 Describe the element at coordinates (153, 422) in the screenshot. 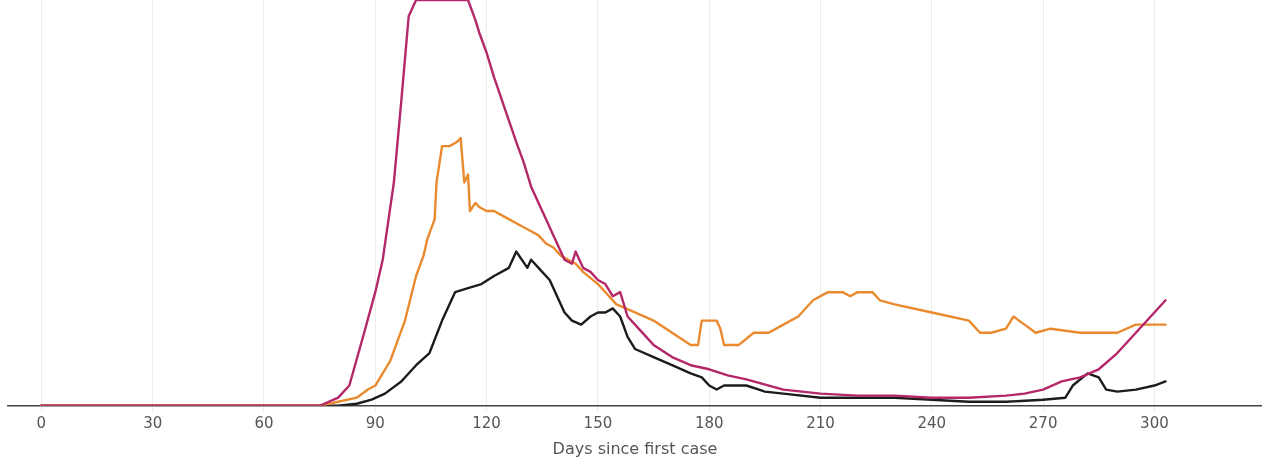

I see `x-tick-label: 30` at that location.